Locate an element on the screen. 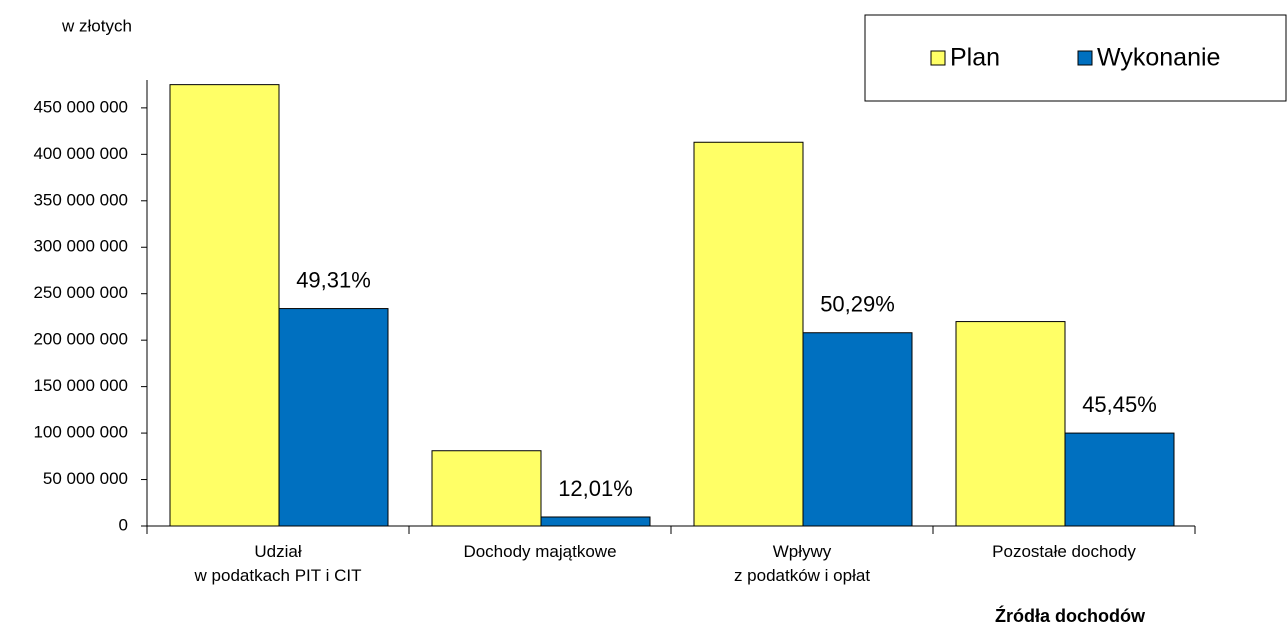 The height and width of the screenshot is (626, 1287). x-tick-label-line: Udział is located at coordinates (277, 551).